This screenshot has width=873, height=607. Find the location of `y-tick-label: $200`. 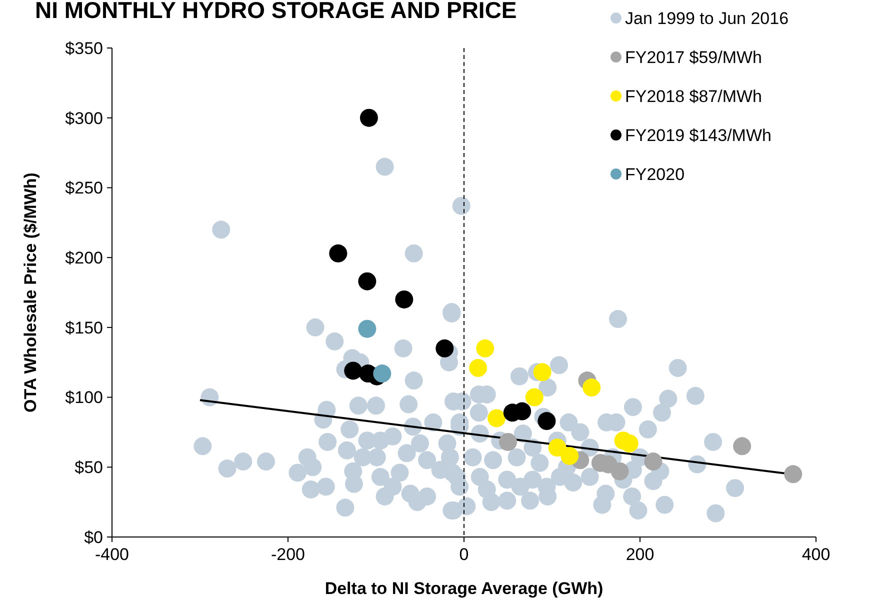

y-tick-label: $200 is located at coordinates (84, 258).